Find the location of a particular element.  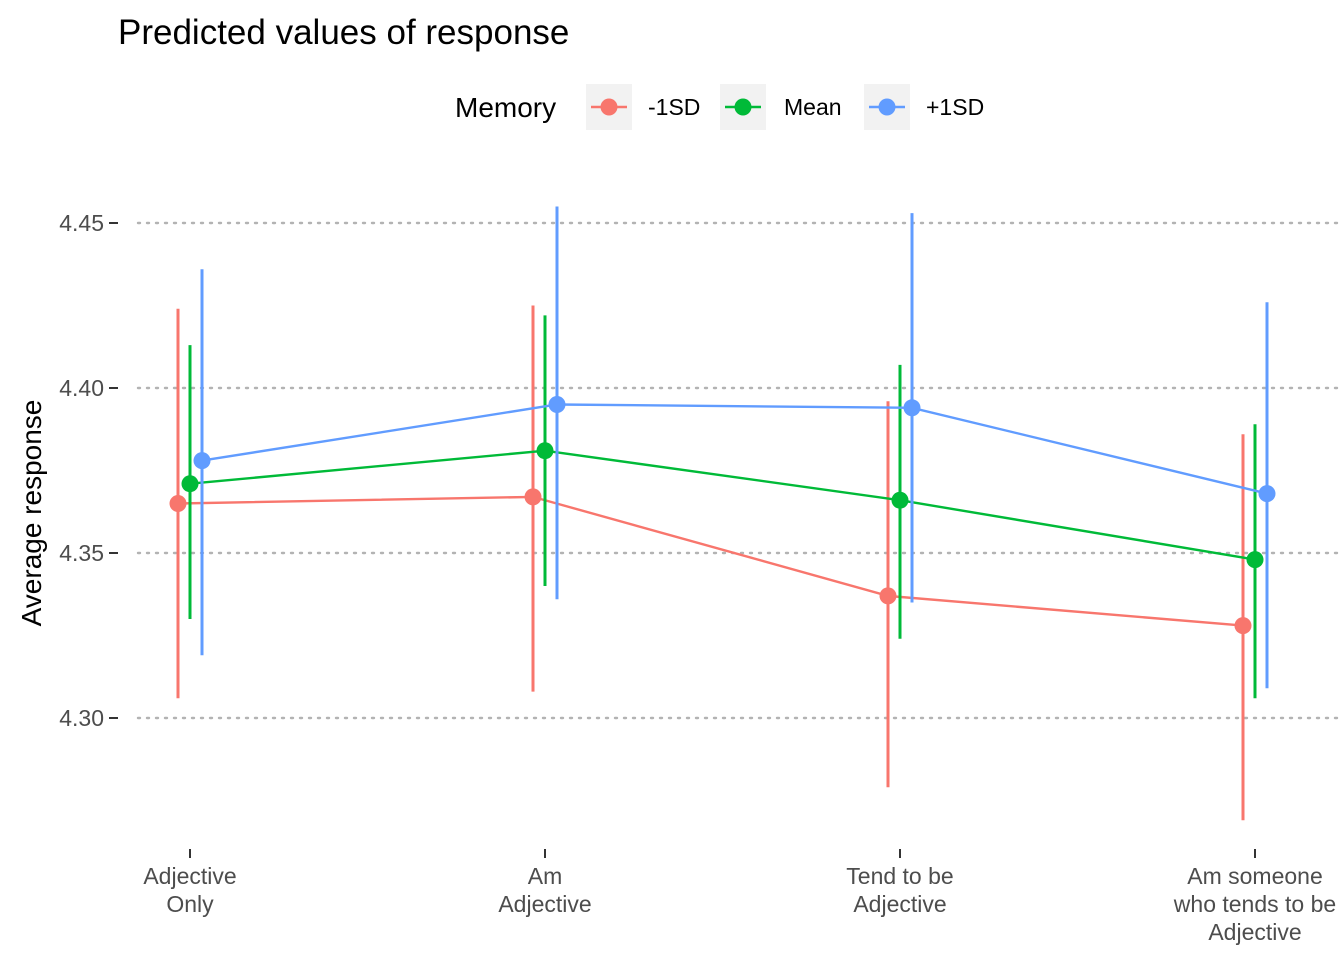

chart-title: Predicted values of response is located at coordinates (343, 32).